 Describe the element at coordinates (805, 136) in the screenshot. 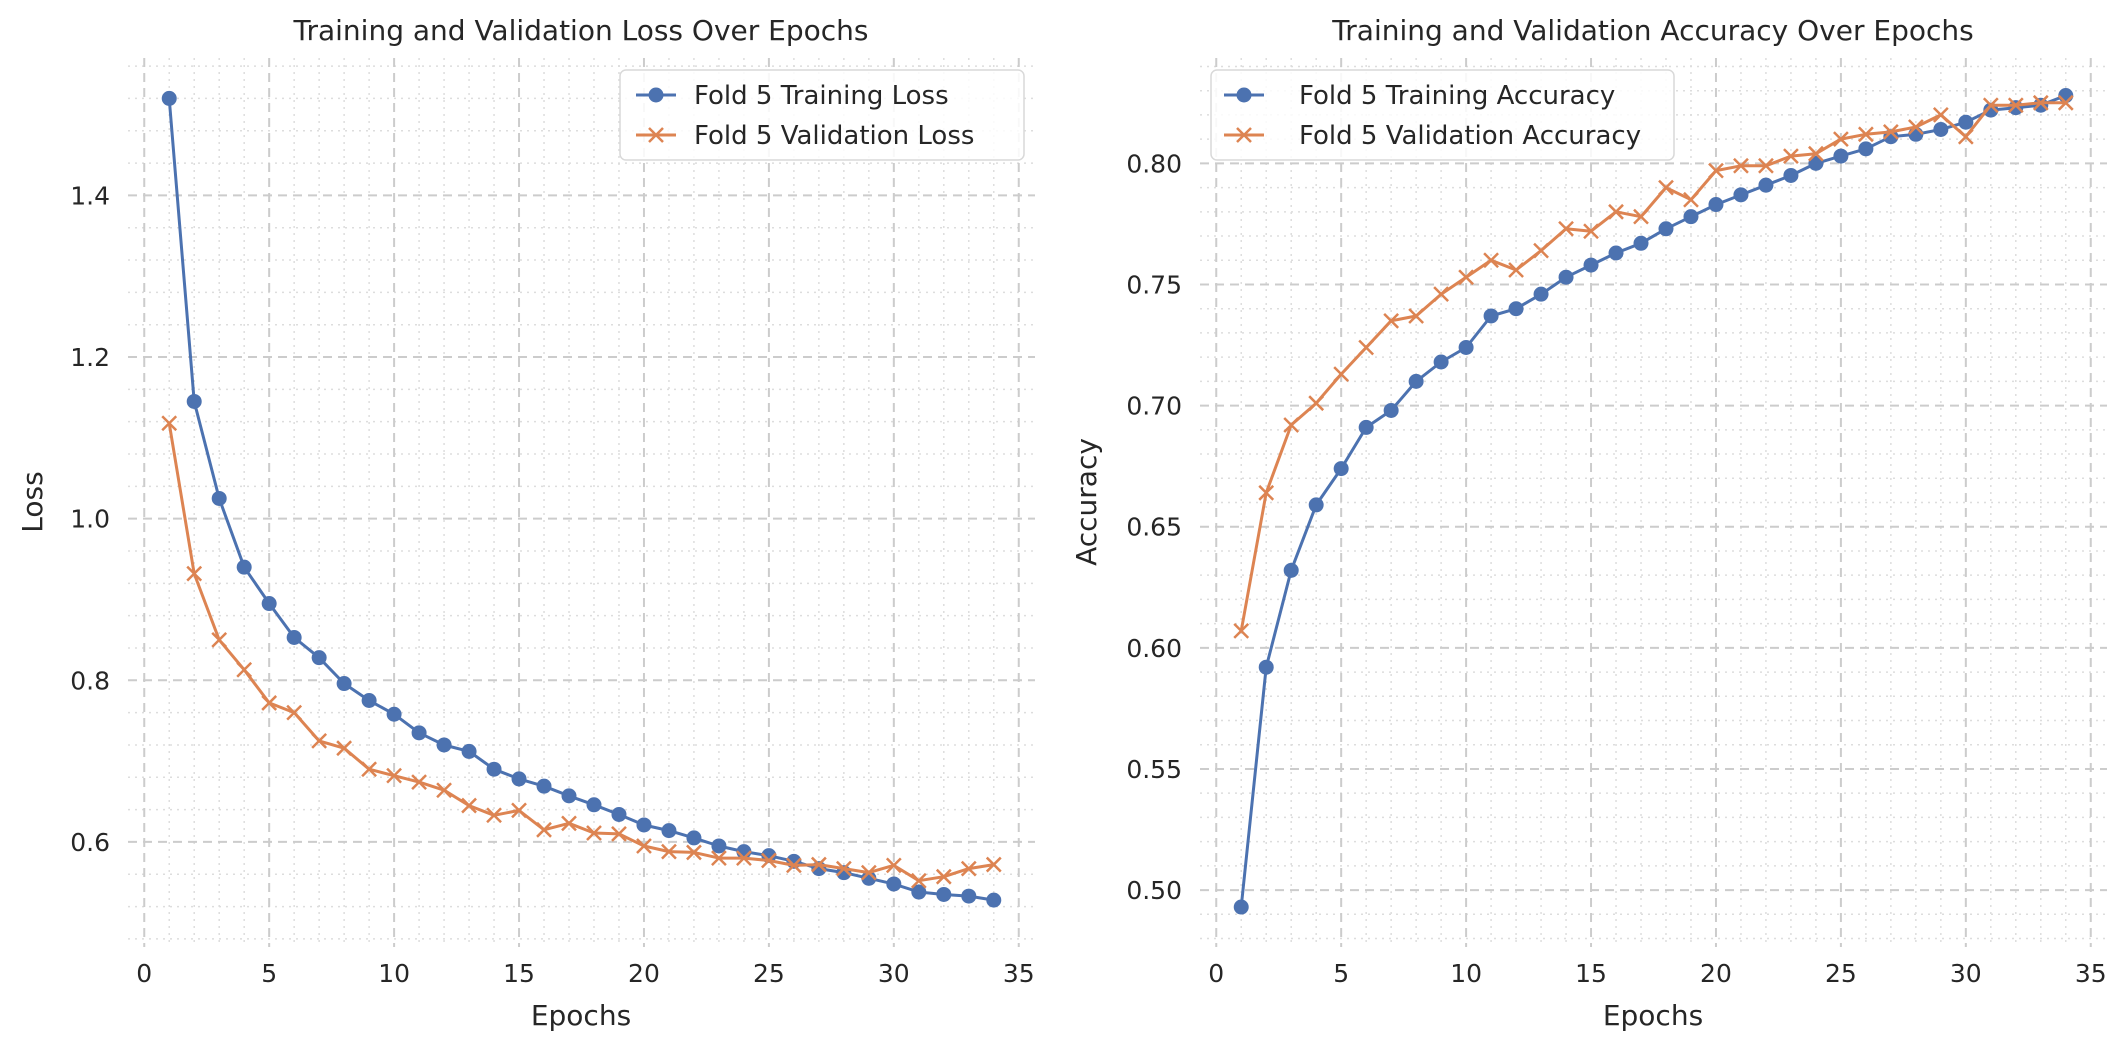

I see `legend-item-validation-loss: Fold 5 Validation Loss` at that location.